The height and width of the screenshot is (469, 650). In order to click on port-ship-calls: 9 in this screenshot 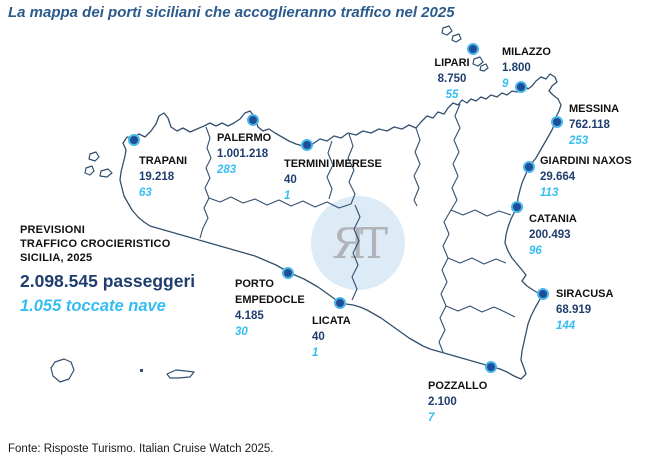, I will do `click(505, 84)`.